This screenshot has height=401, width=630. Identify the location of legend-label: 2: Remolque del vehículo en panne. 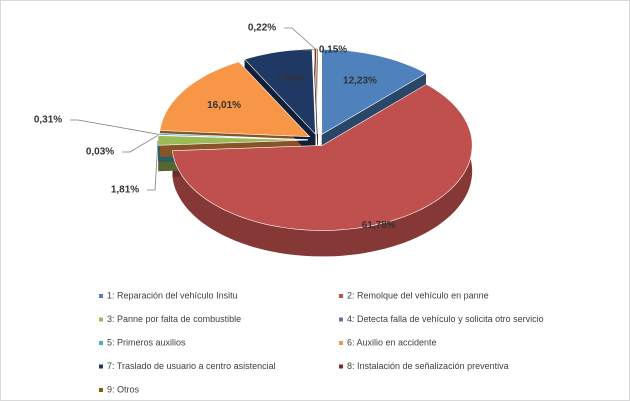
(418, 295).